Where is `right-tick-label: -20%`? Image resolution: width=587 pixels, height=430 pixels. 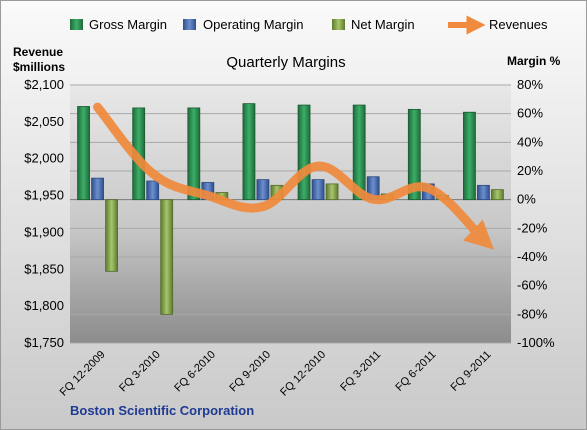 right-tick-label: -20% is located at coordinates (532, 227).